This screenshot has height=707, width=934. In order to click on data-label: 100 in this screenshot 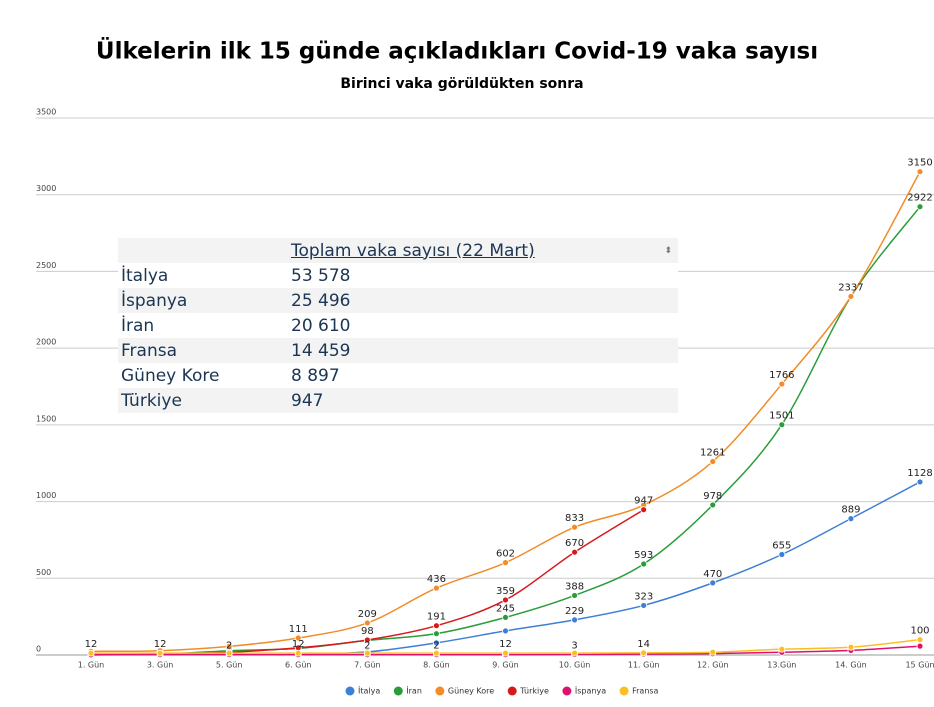, I will do `click(919, 631)`.